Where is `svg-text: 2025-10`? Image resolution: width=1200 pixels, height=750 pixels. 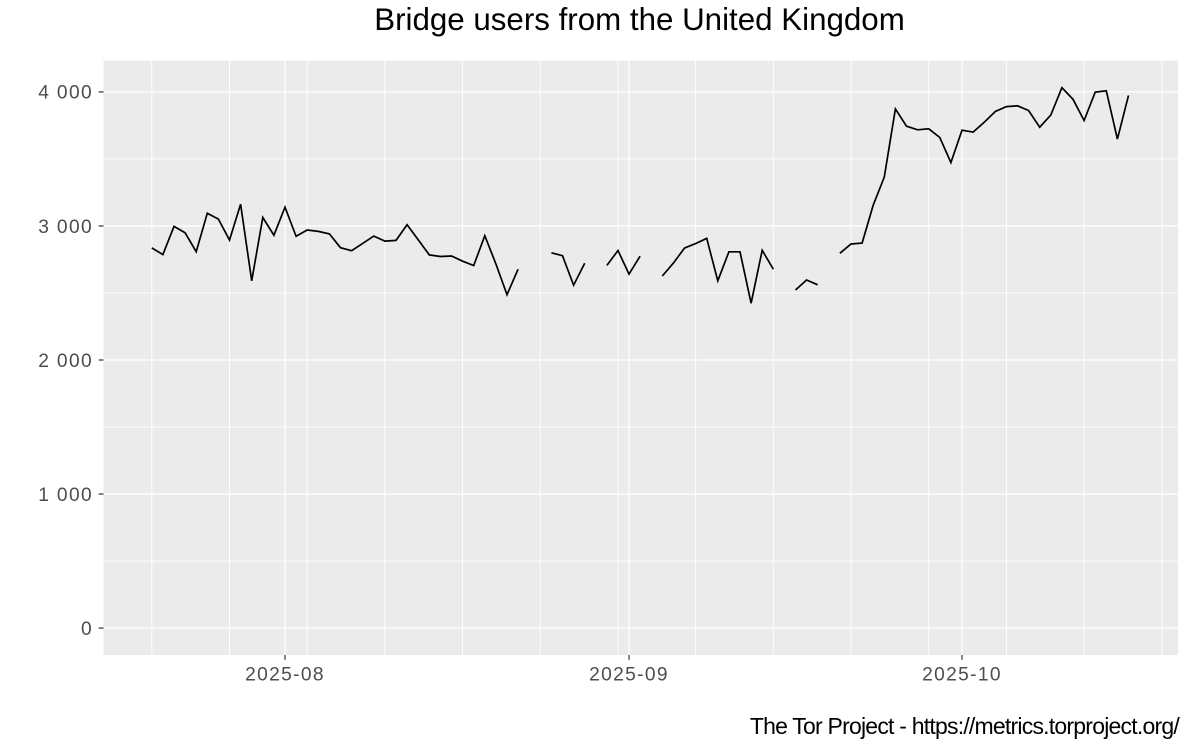
svg-text: 2025-10 is located at coordinates (962, 675).